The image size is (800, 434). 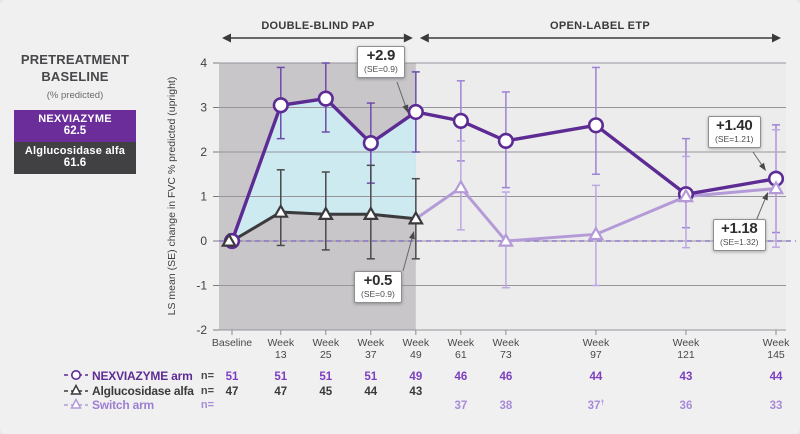 What do you see at coordinates (232, 343) in the screenshot?
I see `svg-text: Baseline` at bounding box center [232, 343].